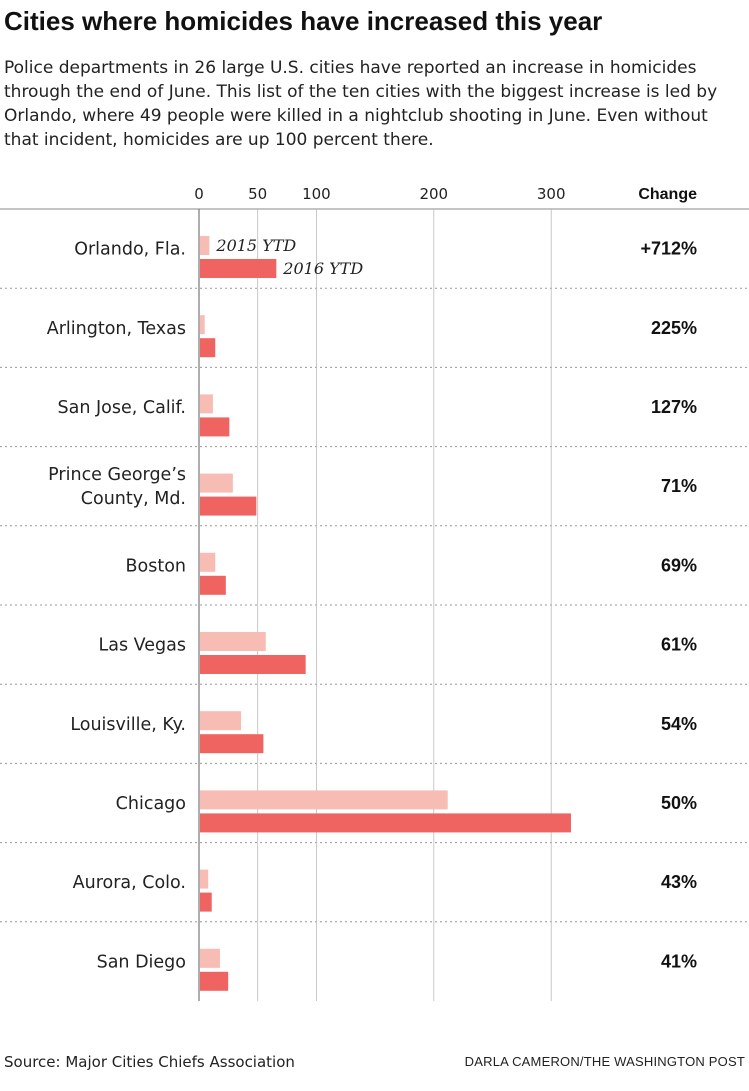 The width and height of the screenshot is (749, 1091). What do you see at coordinates (551, 194) in the screenshot?
I see `x-tick-label: 300` at bounding box center [551, 194].